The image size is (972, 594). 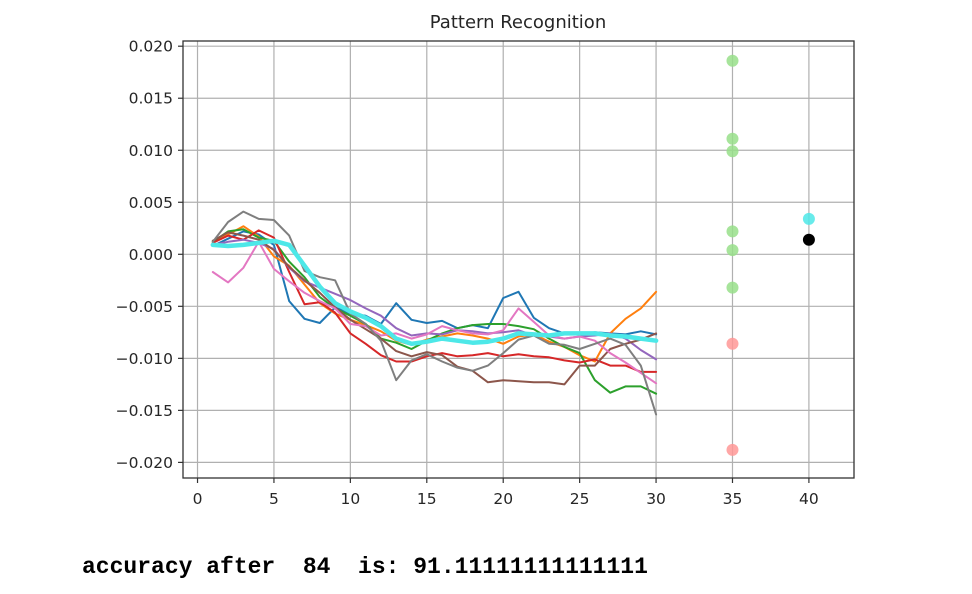 What do you see at coordinates (733, 499) in the screenshot?
I see `x-tick-label: 35` at bounding box center [733, 499].